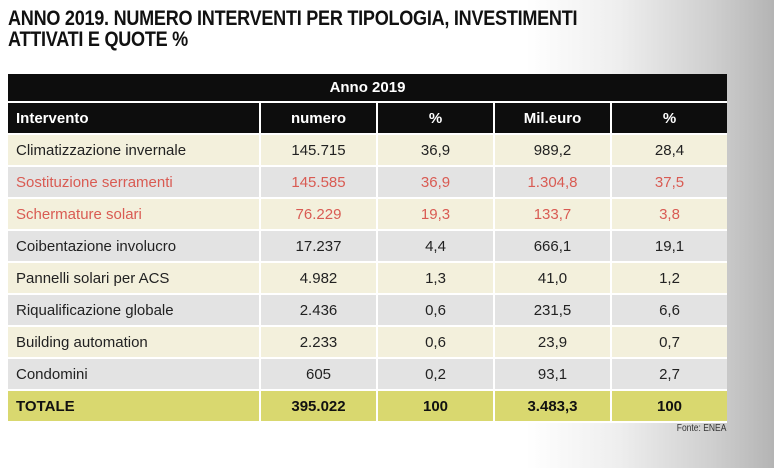 This screenshot has width=774, height=468. I want to click on cell-intervento: Condomini, so click(134, 374).